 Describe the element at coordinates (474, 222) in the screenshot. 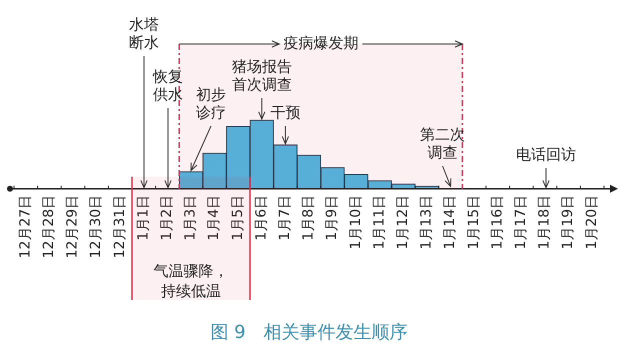

I see `x-tick-label: 1月15日` at that location.